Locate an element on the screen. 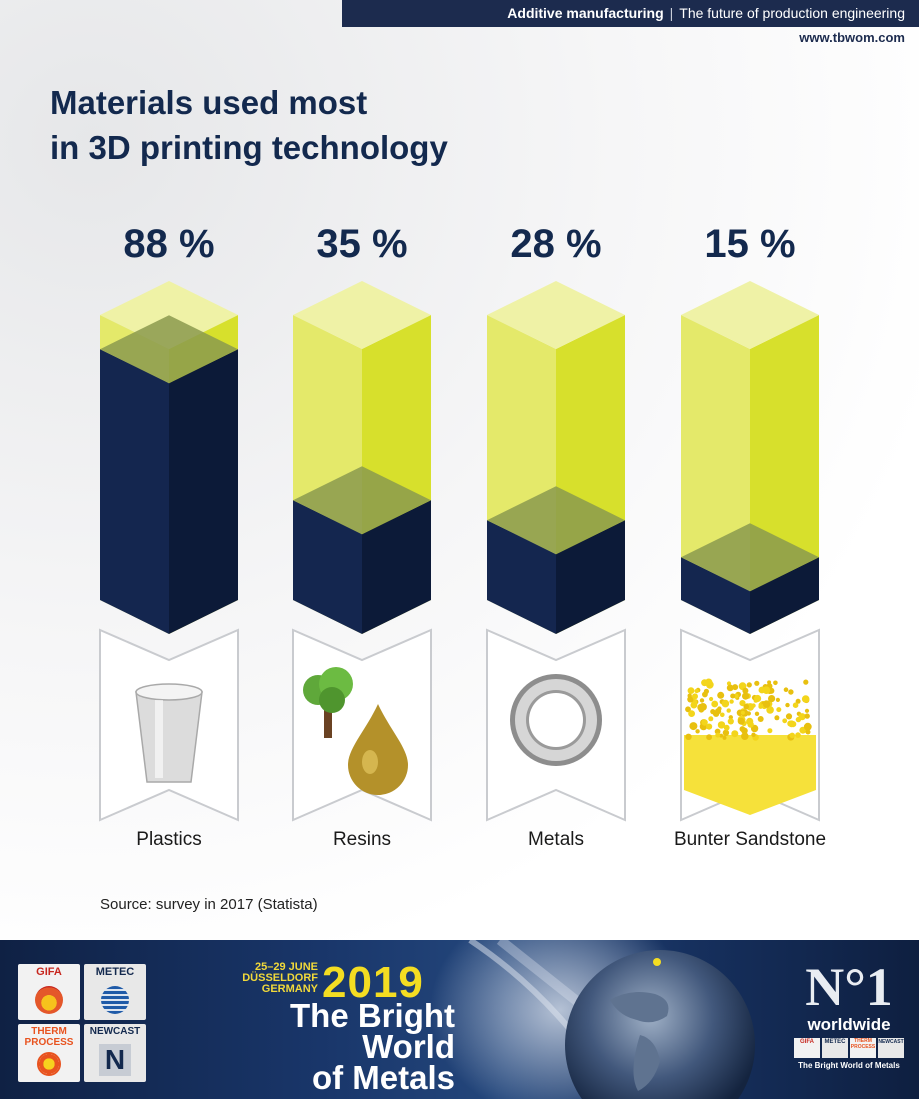 This screenshot has width=919, height=1099. event-banner: GIFA METEC THERM PROCESS NEWCAST N is located at coordinates (459, 1019).